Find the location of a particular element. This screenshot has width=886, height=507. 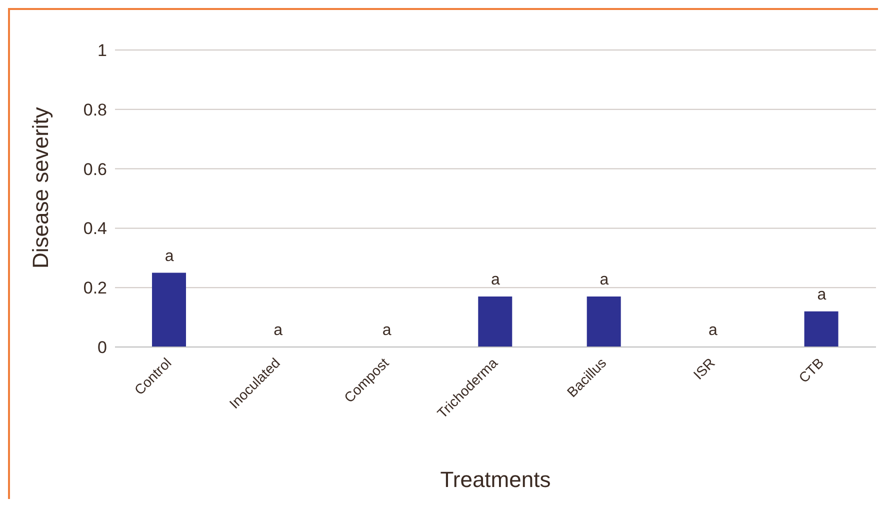

y-tick-label: 0.6 is located at coordinates (95, 169).